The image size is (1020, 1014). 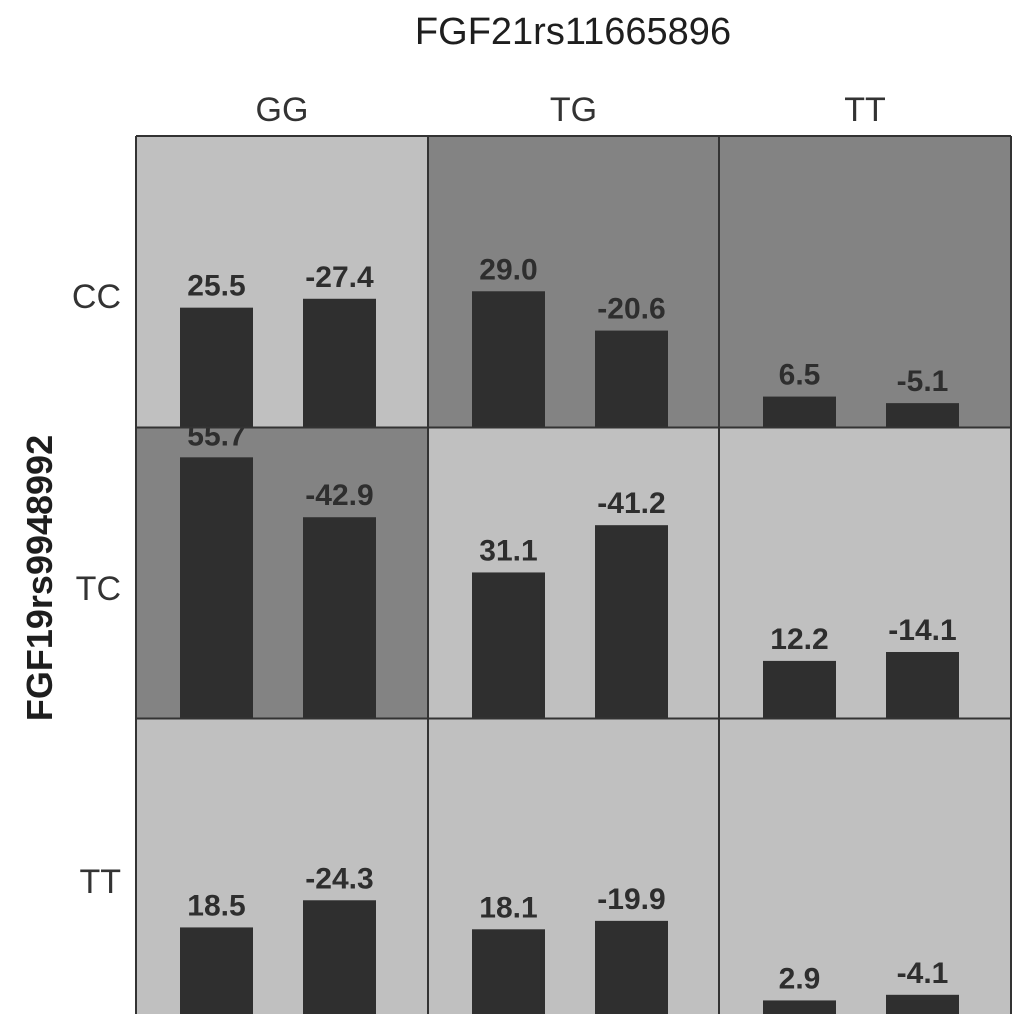 What do you see at coordinates (800, 978) in the screenshot?
I see `bar-value-label: 2.9` at bounding box center [800, 978].